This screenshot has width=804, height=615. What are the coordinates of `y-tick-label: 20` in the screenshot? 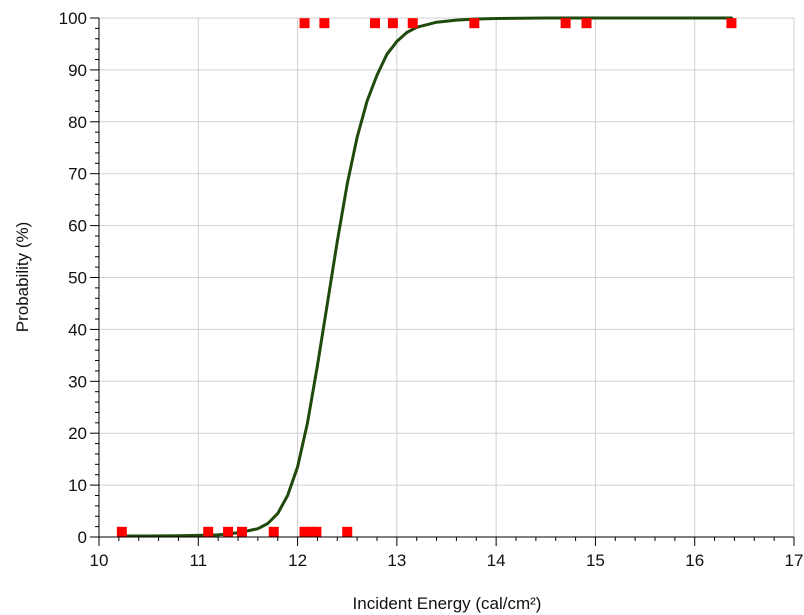 It's located at (77, 433).